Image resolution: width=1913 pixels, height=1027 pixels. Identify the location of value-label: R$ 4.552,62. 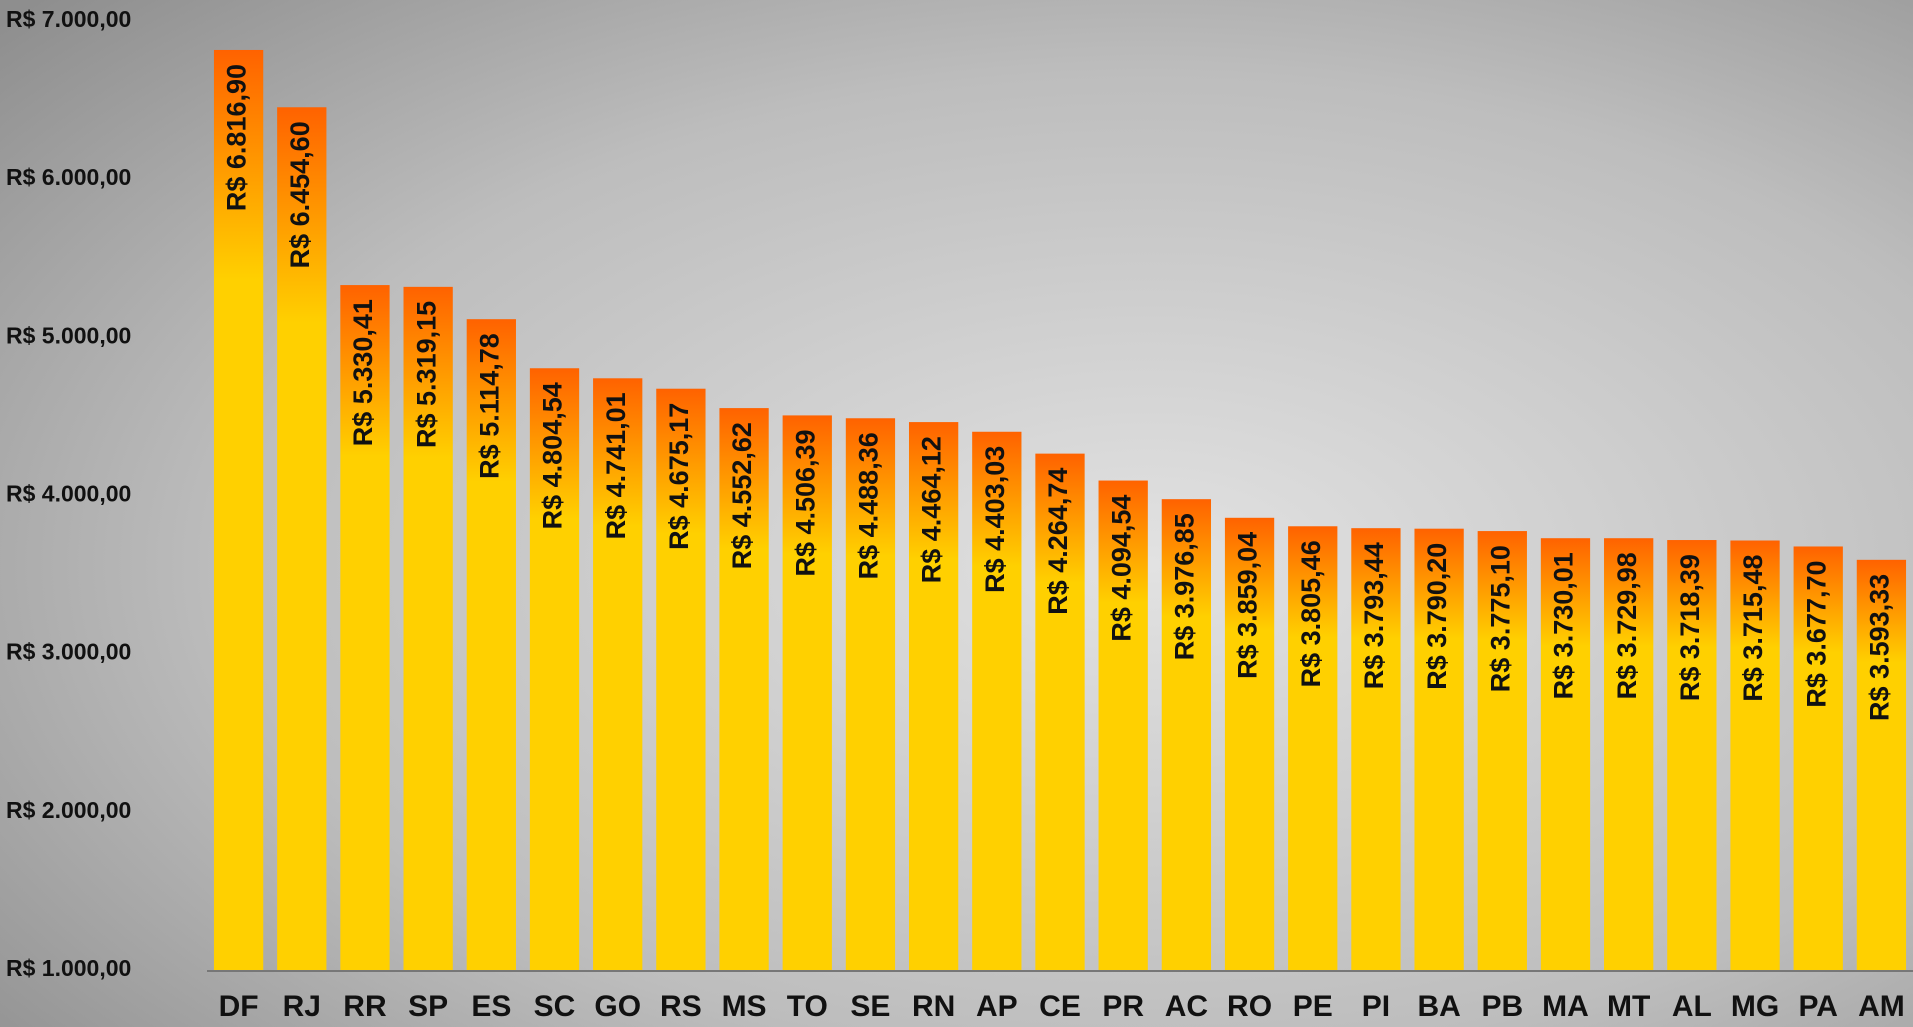
(742, 495).